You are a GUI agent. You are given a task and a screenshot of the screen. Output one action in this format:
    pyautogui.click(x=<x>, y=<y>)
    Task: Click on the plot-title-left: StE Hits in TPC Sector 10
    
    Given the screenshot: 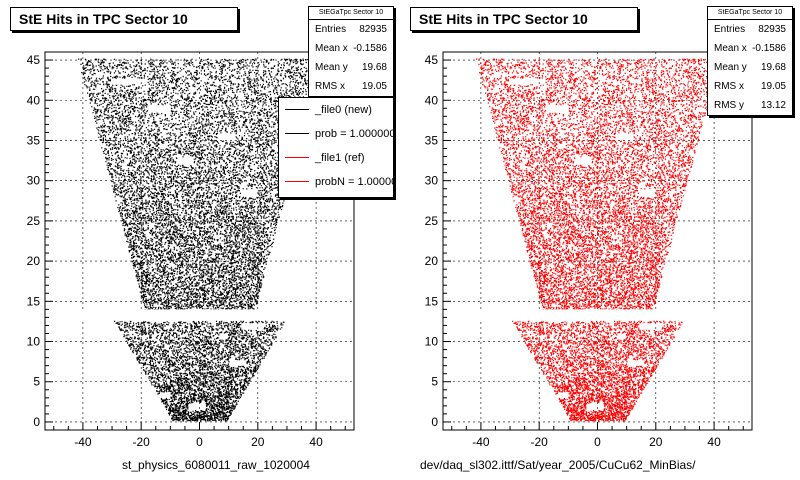 What is the action you would take?
    pyautogui.click(x=124, y=19)
    